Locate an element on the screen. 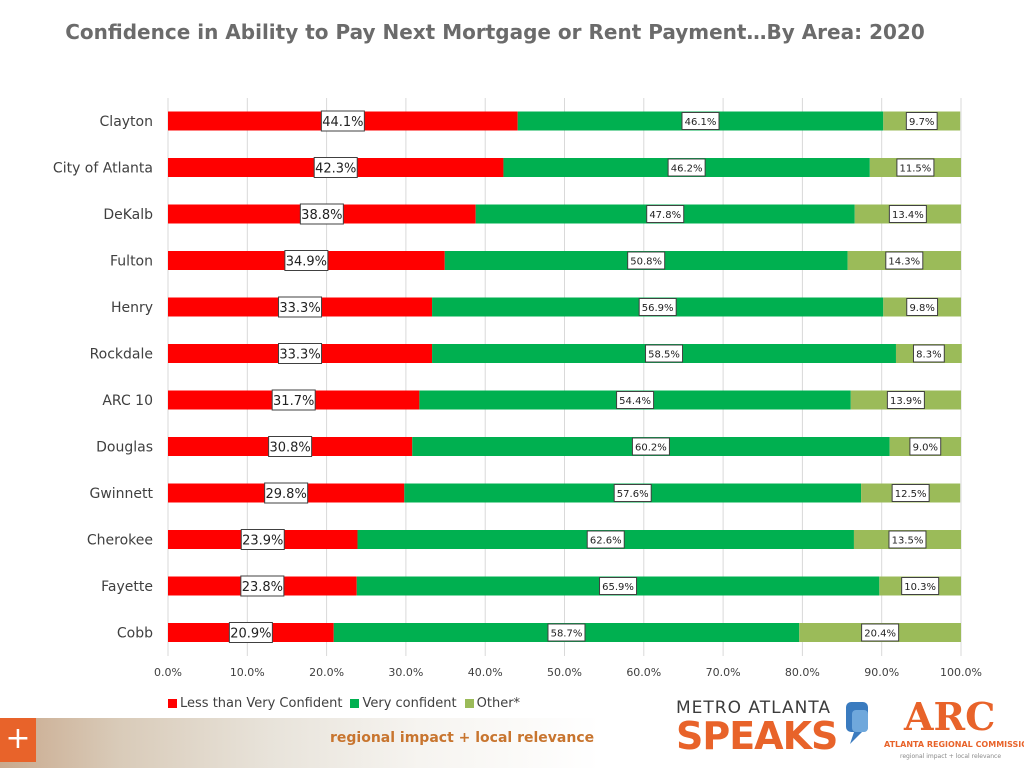  x-tick-label: 100.0% is located at coordinates (961, 672).